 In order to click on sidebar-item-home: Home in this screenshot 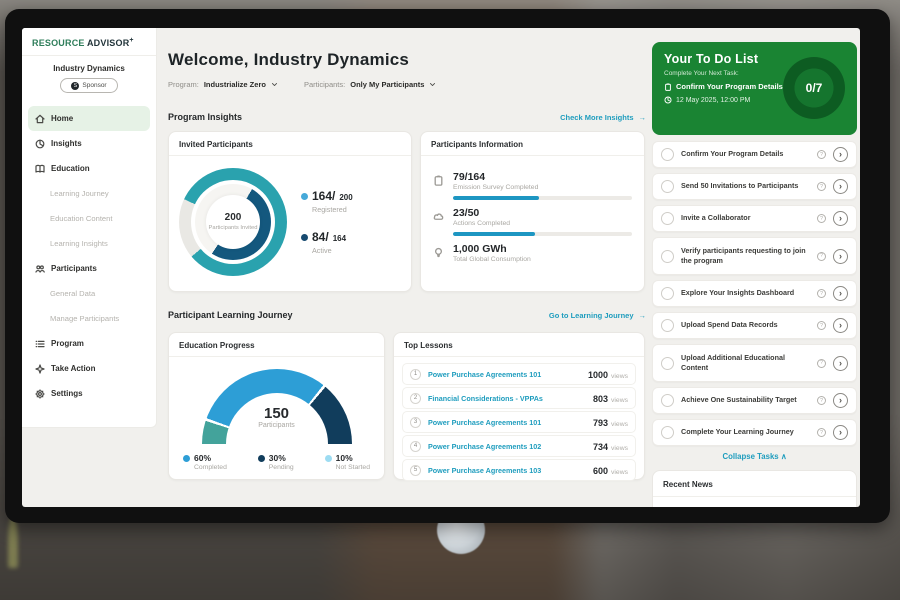, I will do `click(89, 118)`.